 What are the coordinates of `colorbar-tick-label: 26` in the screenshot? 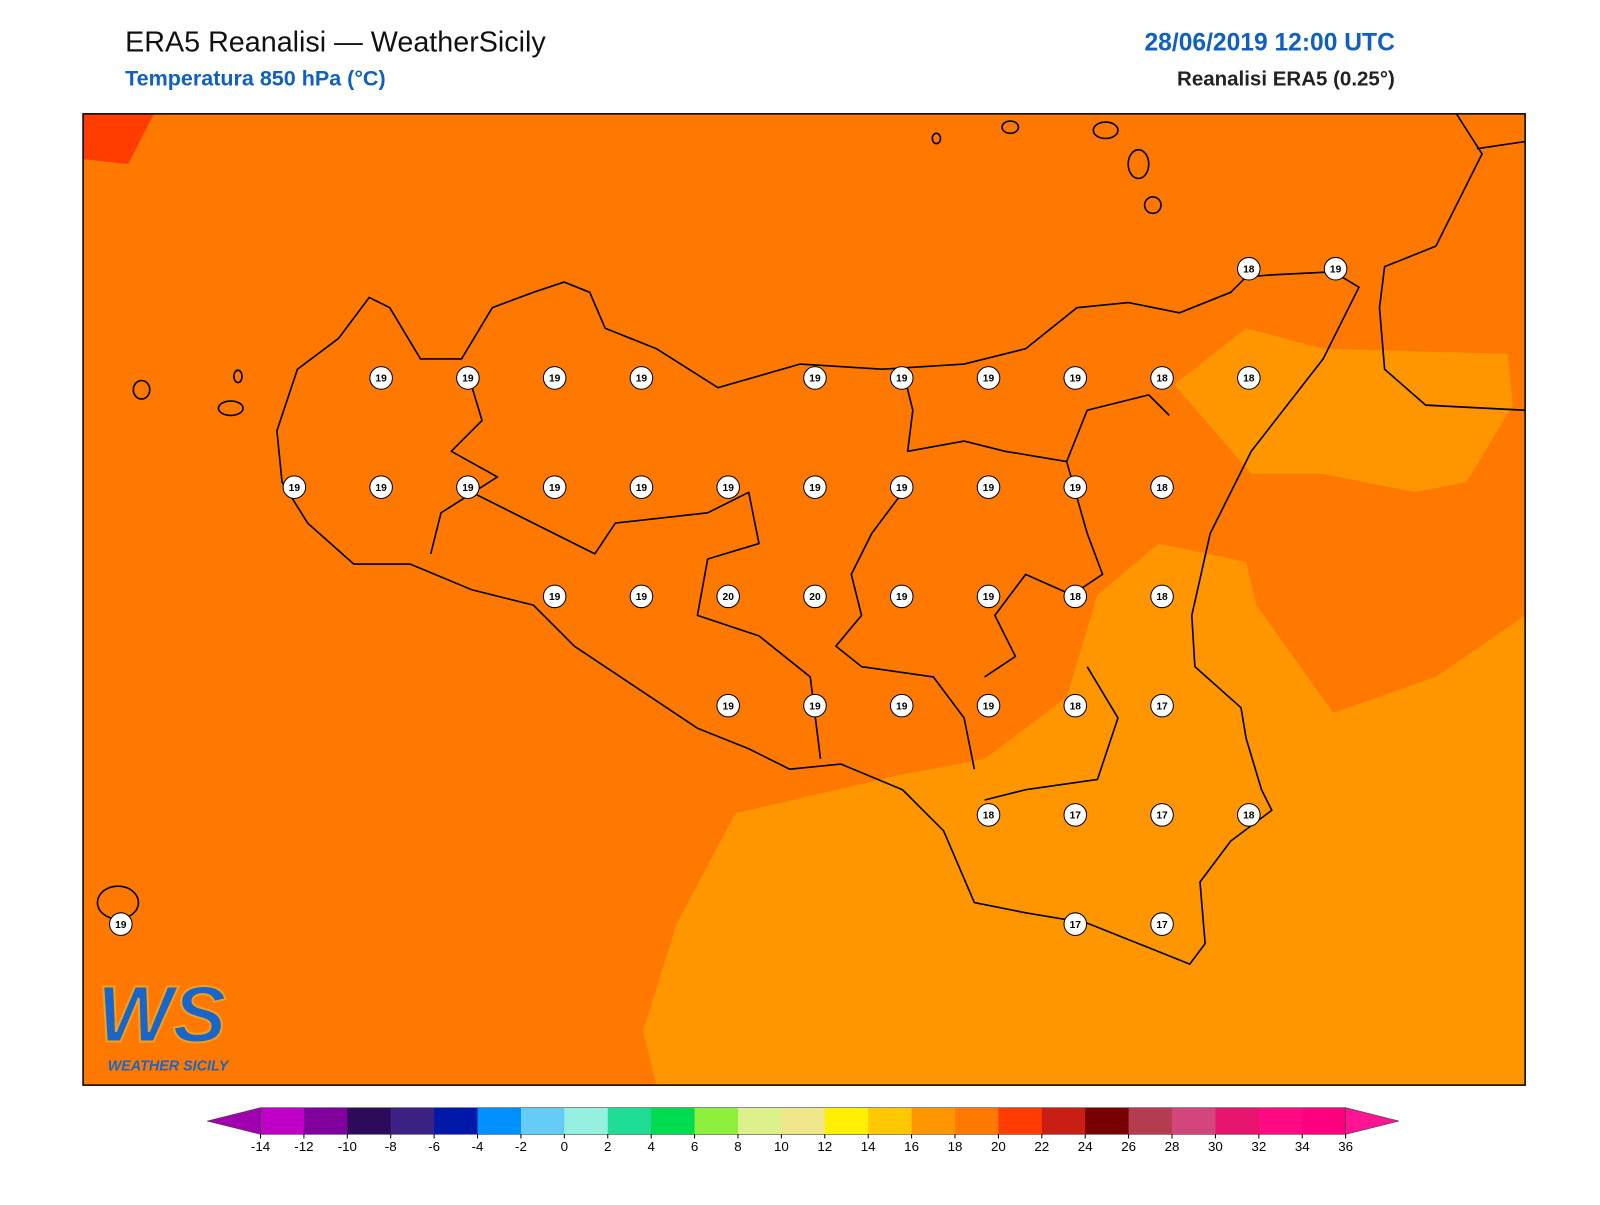 It's located at (1128, 1146).